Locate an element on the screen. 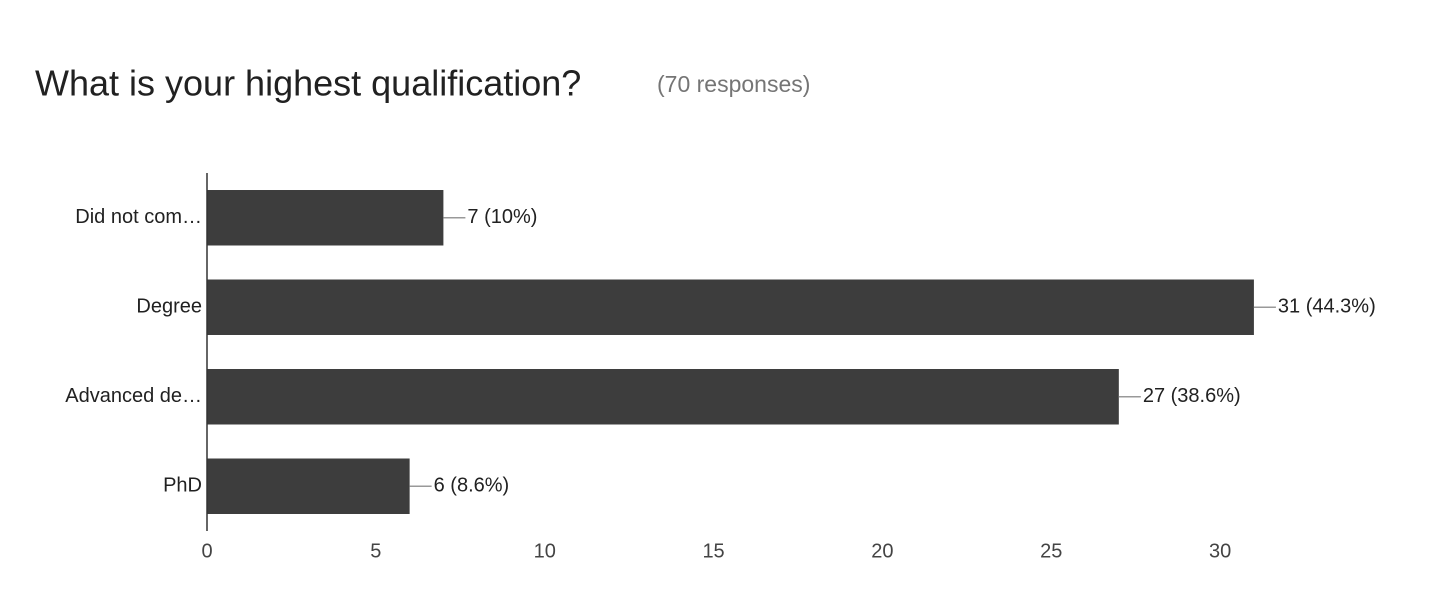 The height and width of the screenshot is (608, 1440). y-tick-label: Degree is located at coordinates (169, 307).